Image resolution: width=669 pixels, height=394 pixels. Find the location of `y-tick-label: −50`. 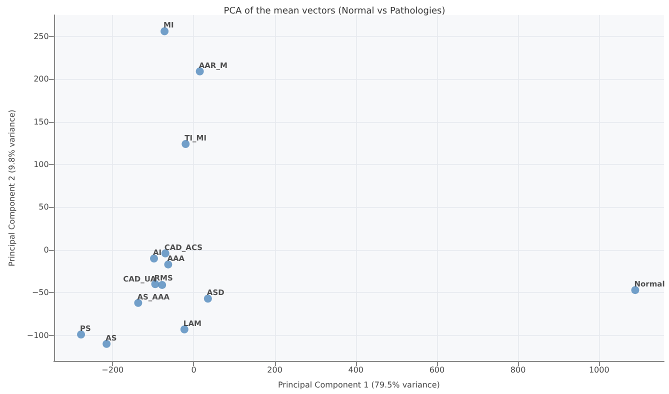

y-tick-label: −50 is located at coordinates (40, 293).